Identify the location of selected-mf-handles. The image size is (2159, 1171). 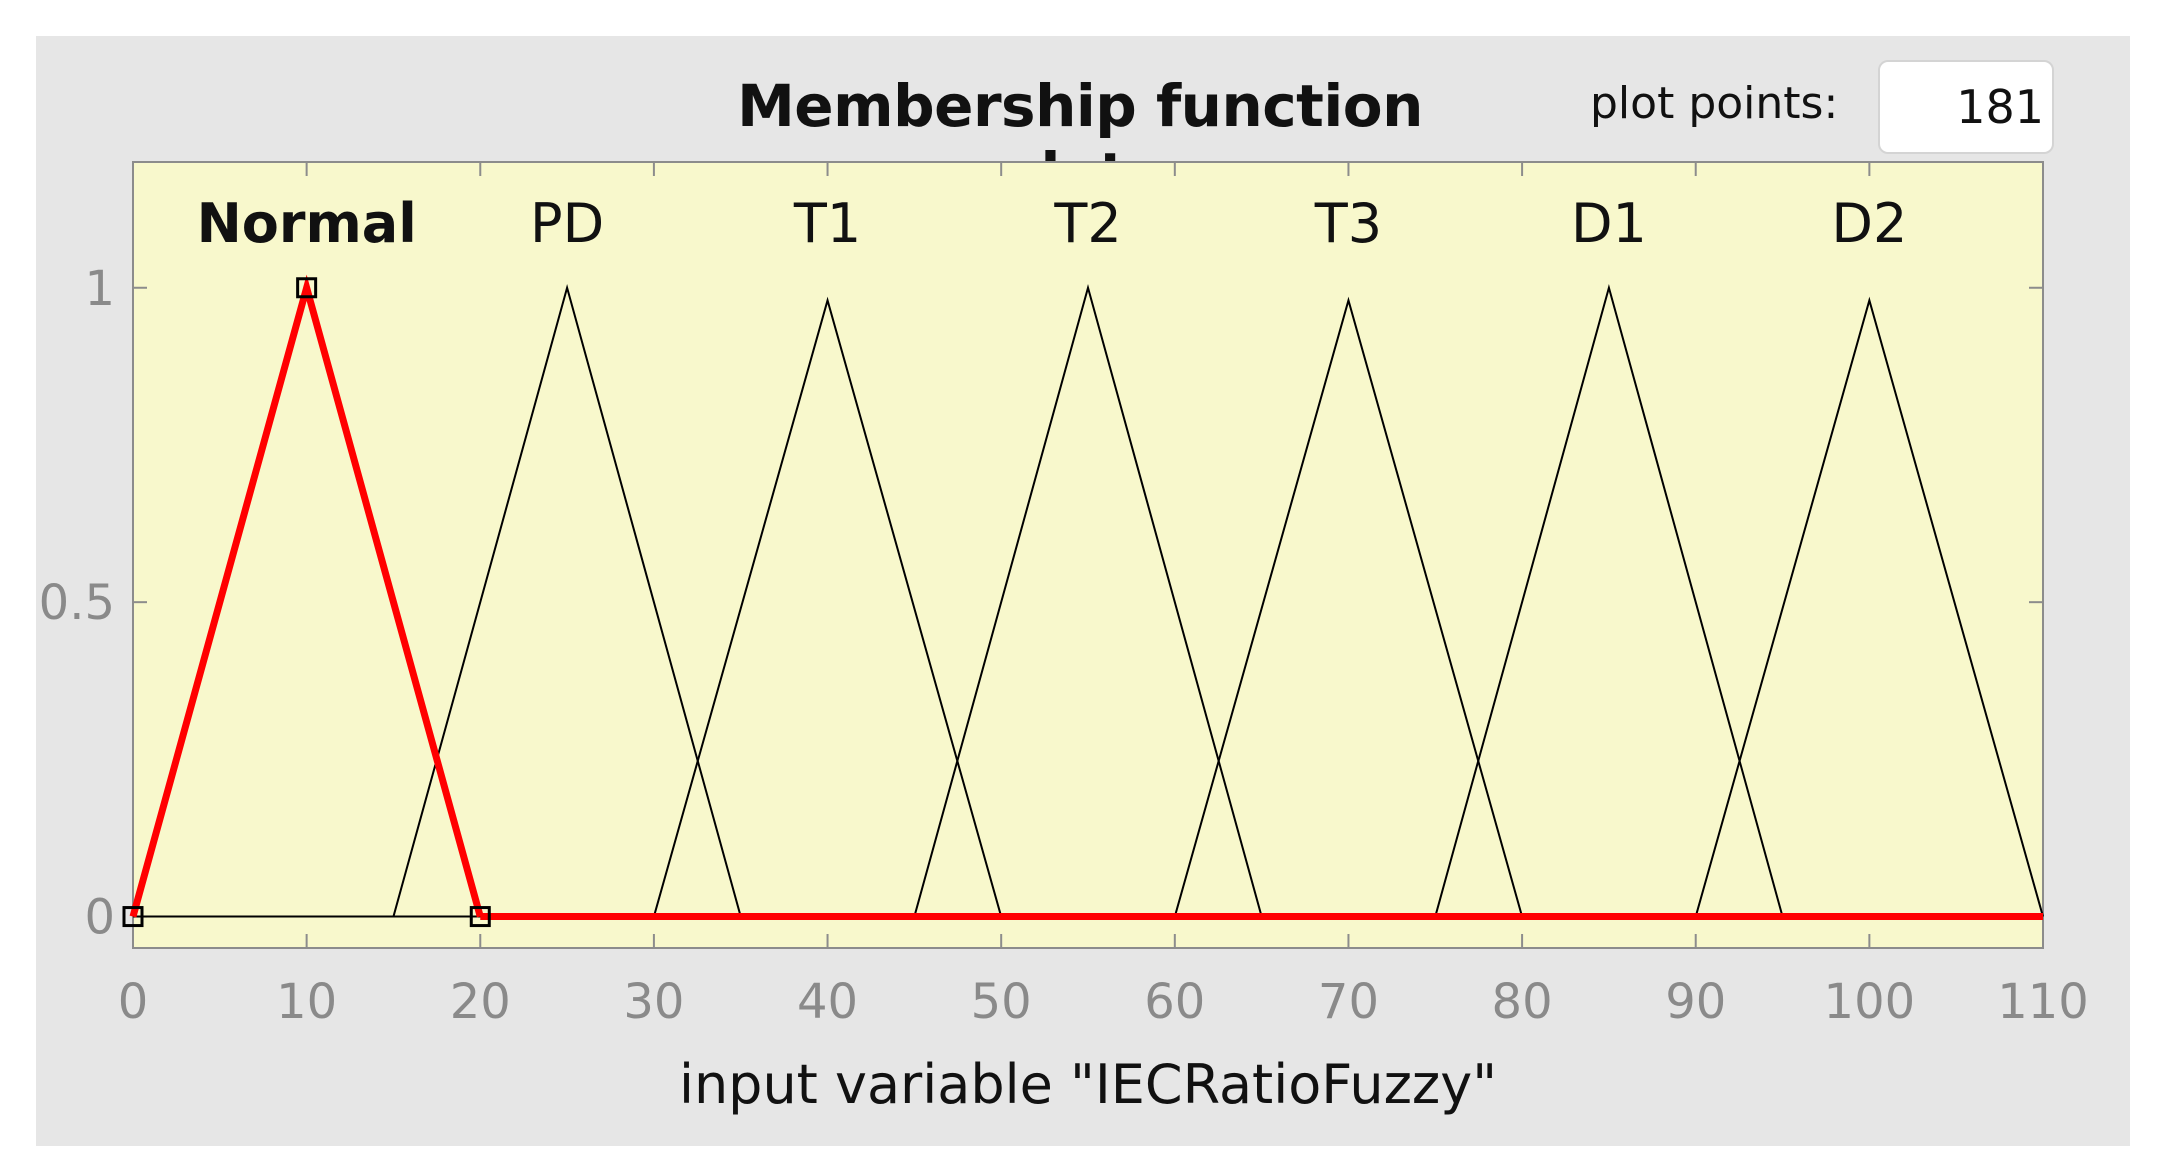
(306, 602).